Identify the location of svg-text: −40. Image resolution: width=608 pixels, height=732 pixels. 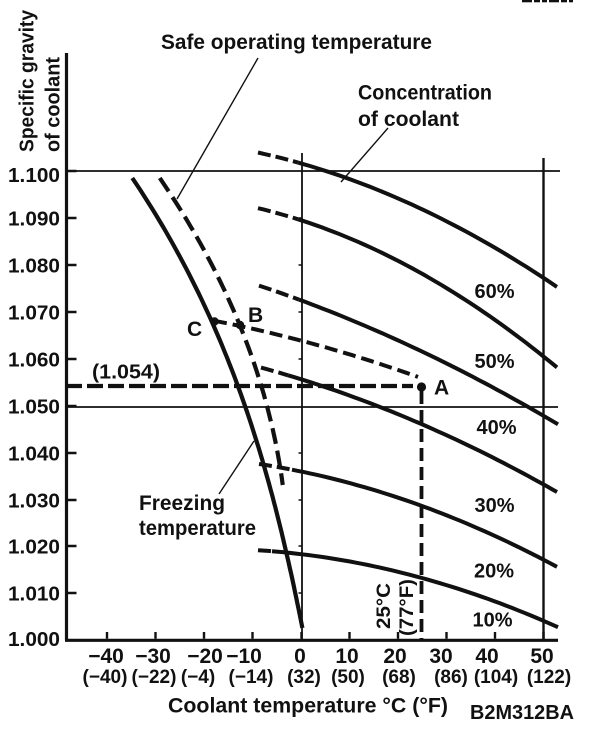
(106, 656).